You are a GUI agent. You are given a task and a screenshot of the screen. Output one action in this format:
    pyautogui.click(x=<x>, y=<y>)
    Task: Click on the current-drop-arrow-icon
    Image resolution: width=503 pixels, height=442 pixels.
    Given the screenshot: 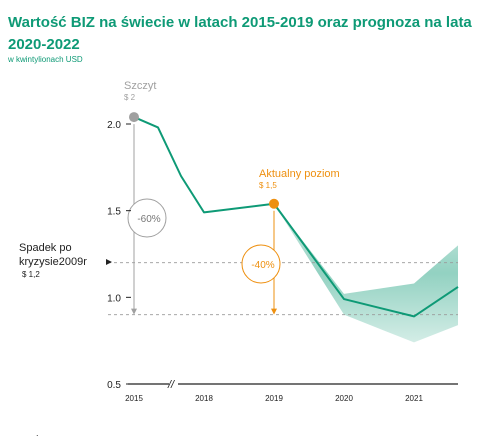 What is the action you would take?
    pyautogui.click(x=274, y=311)
    